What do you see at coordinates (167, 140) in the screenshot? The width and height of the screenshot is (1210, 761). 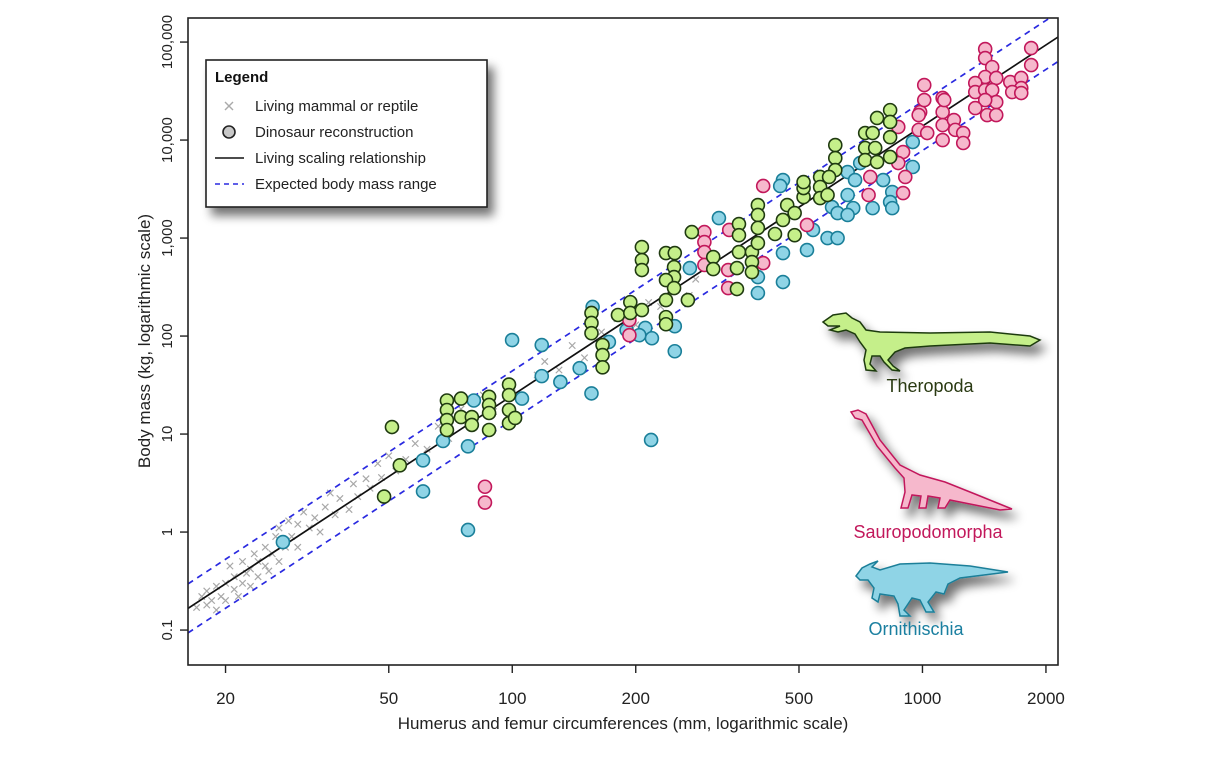 I see `y-tick-label: 10,000` at bounding box center [167, 140].